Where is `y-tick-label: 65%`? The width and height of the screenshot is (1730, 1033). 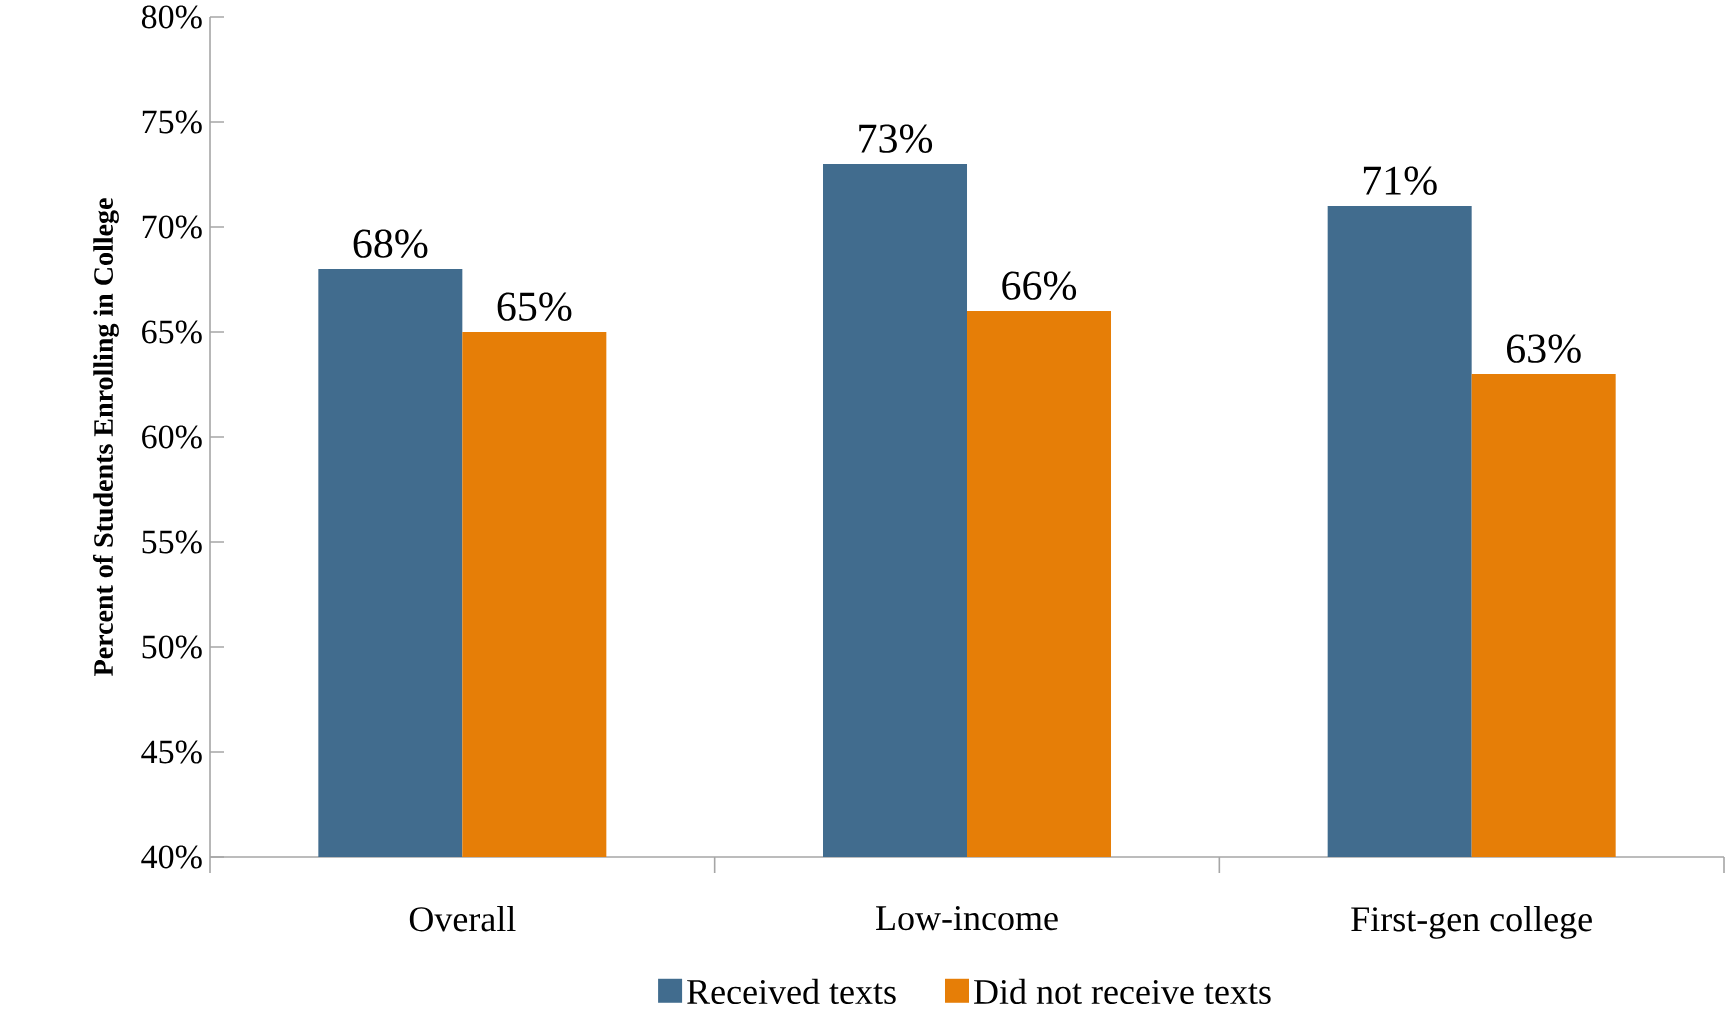
y-tick-label: 65% is located at coordinates (172, 332).